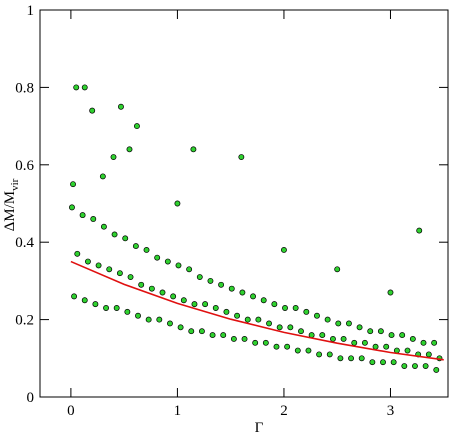 Image resolution: width=458 pixels, height=447 pixels. Describe the element at coordinates (24, 243) in the screenshot. I see `y-tick-label: 0.4` at that location.